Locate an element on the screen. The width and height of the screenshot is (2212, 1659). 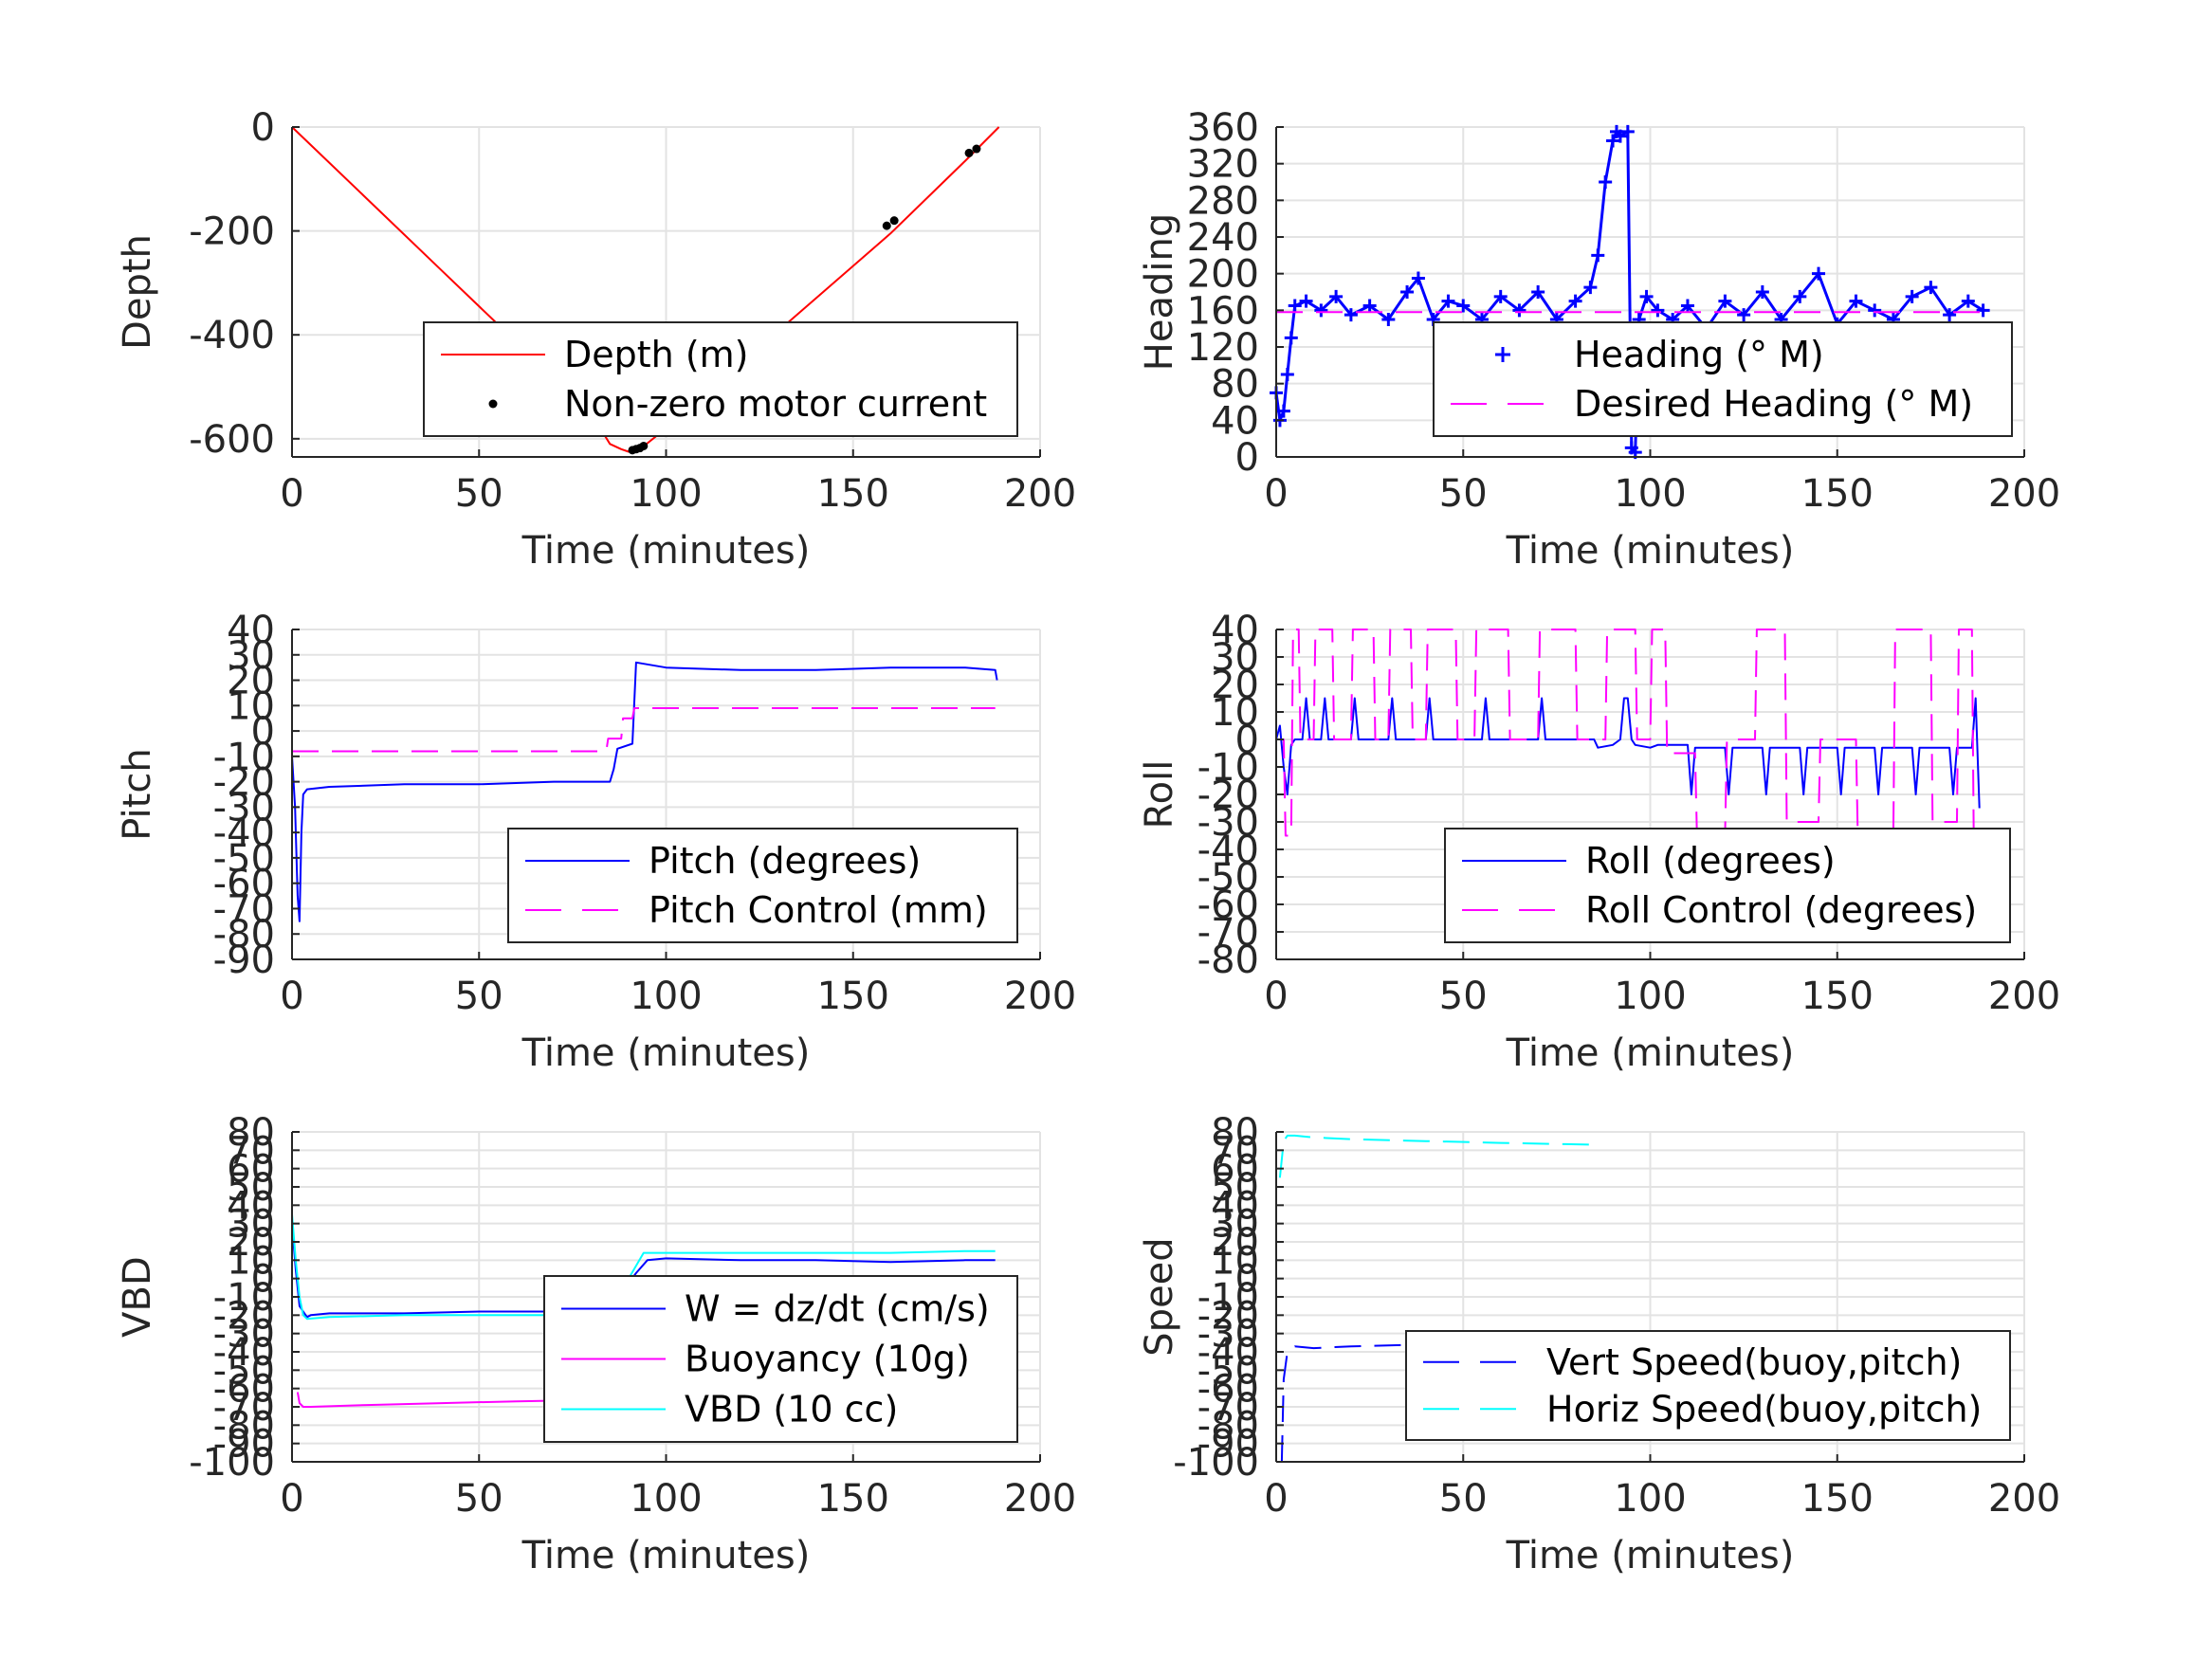
heading-series is located at coordinates (1630, 292).